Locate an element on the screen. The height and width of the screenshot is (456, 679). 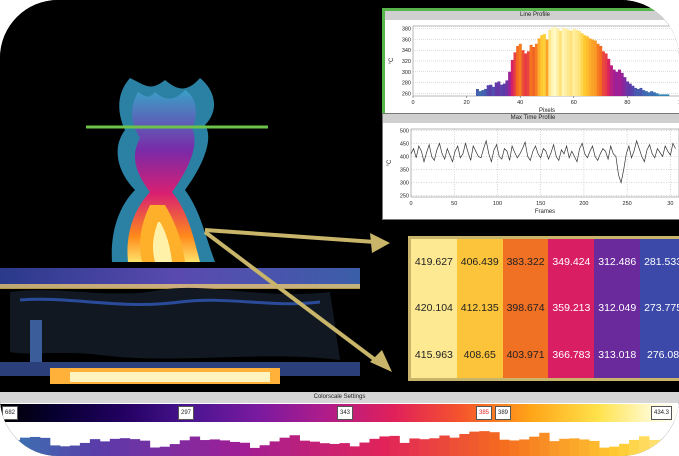
colorscale-marker: 343 is located at coordinates (345, 413).